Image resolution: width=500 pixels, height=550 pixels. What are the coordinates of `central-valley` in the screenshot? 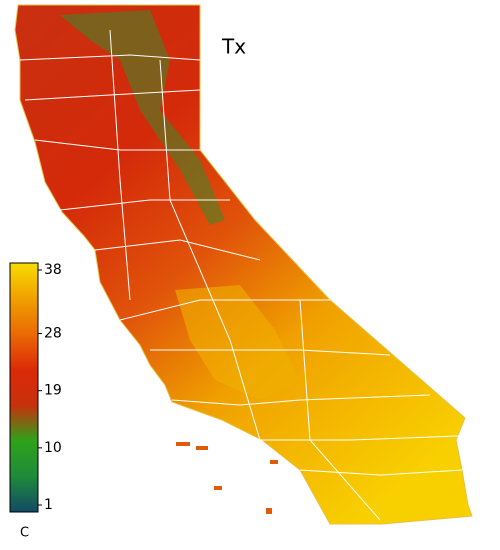 It's located at (237, 342).